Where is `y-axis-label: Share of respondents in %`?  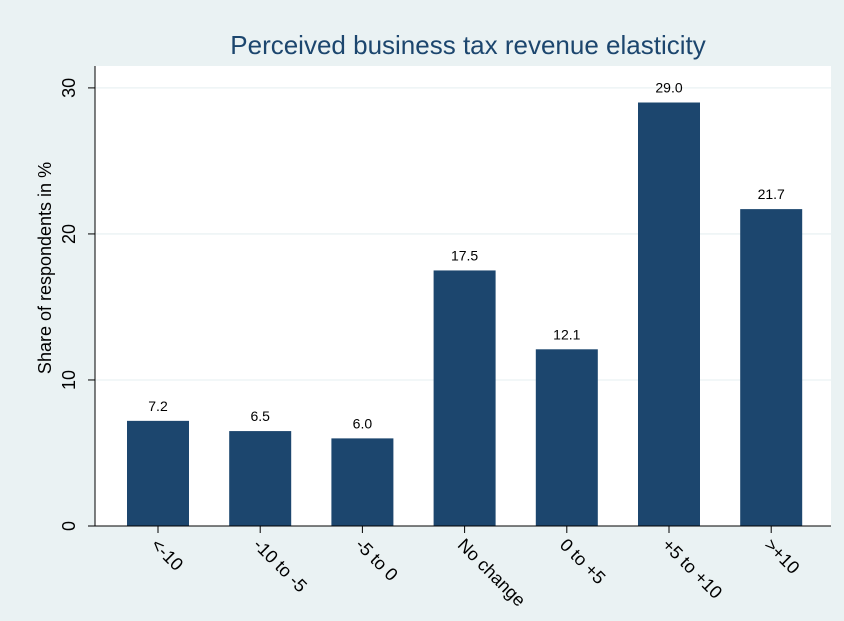
y-axis-label: Share of respondents in % is located at coordinates (45, 268).